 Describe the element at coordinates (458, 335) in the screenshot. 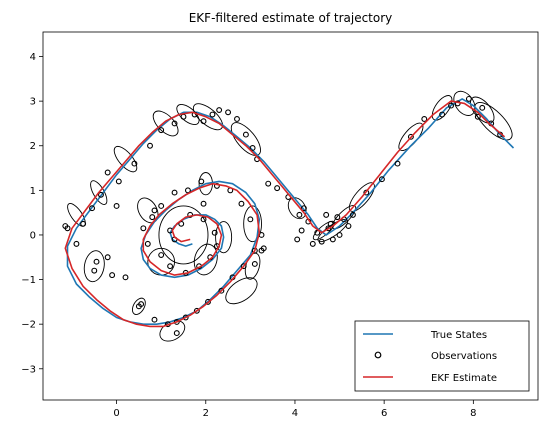

I see `legend-true-states-label: True States` at that location.